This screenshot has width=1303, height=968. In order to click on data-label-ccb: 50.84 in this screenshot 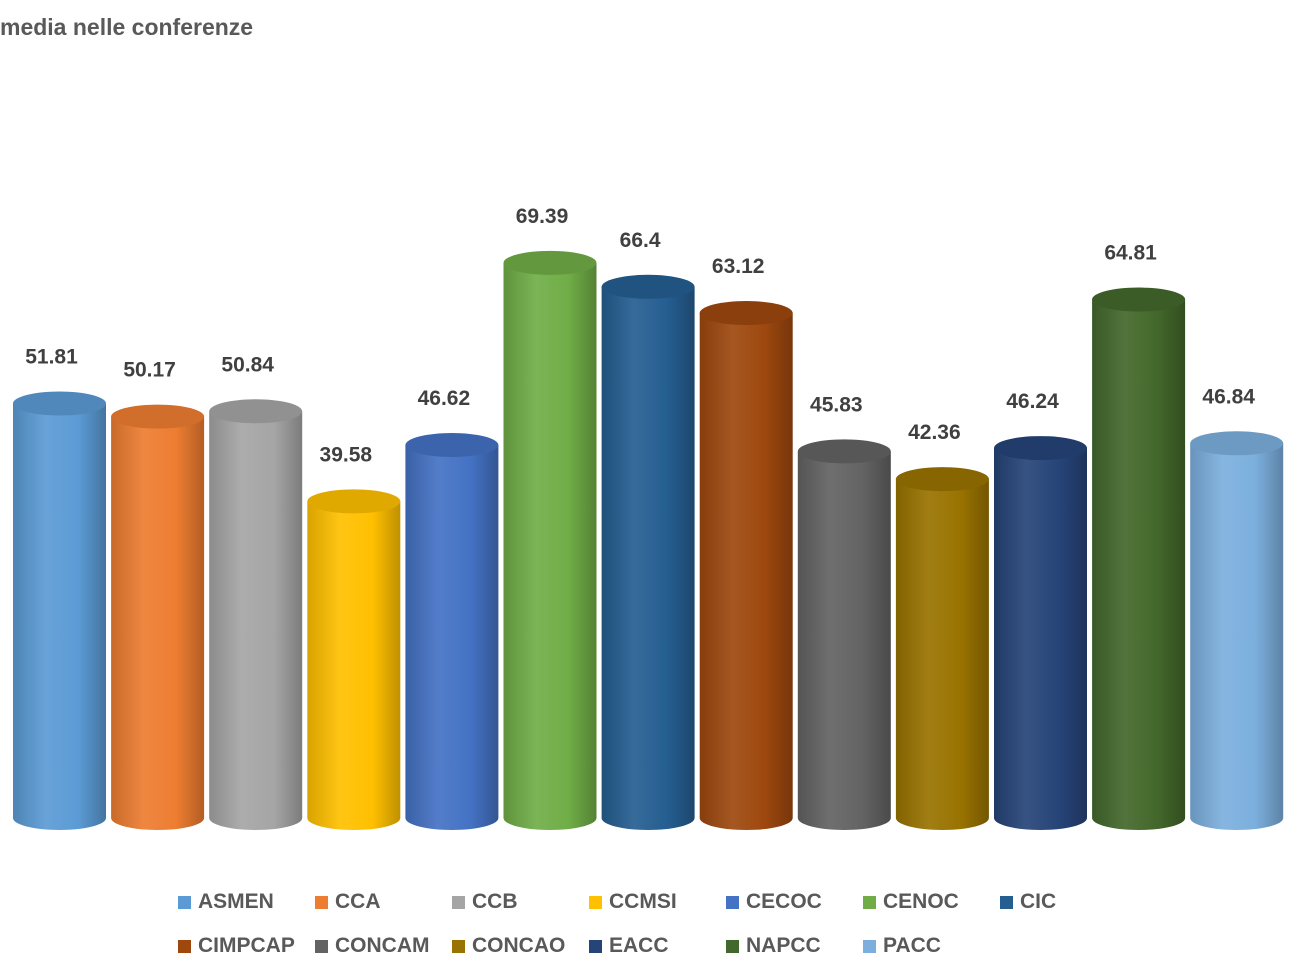, I will do `click(247, 364)`.